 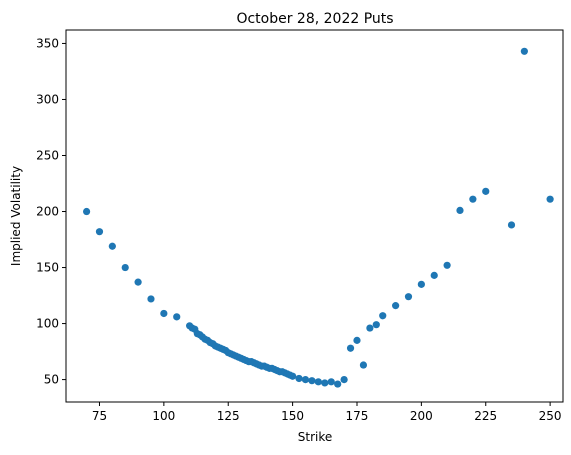 What do you see at coordinates (99, 416) in the screenshot?
I see `x-tick-label: 75` at bounding box center [99, 416].